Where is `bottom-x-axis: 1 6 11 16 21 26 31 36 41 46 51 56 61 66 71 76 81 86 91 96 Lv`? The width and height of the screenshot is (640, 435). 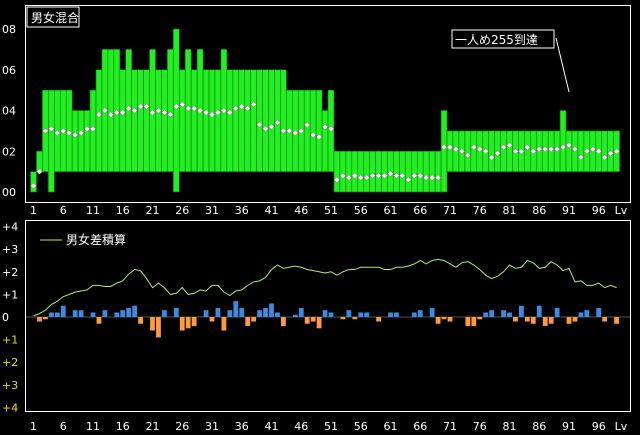 bottom-x-axis: 1 6 11 16 21 26 31 36 41 46 51 56 61 66 71 76 81 86 91 96 Lv is located at coordinates (329, 426).